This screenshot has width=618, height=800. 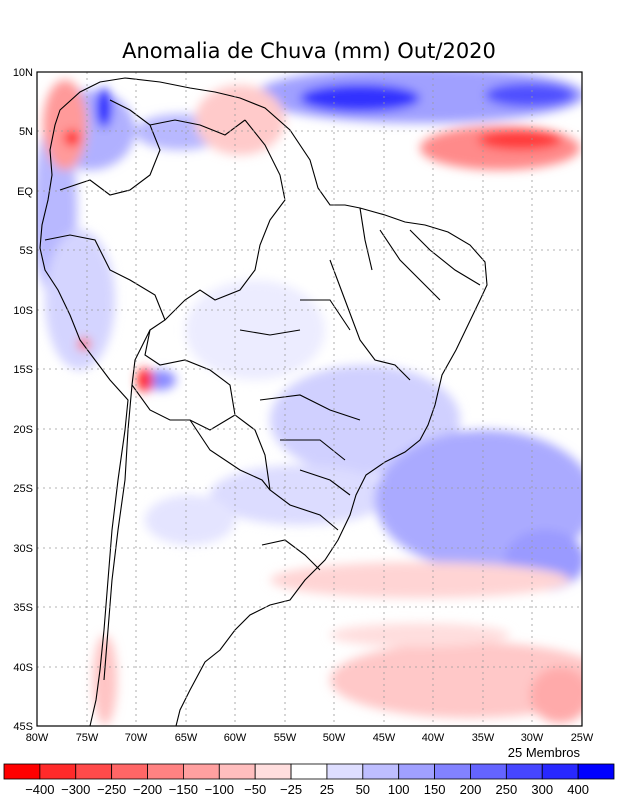 I want to click on colombia-border, so click(x=110, y=147).